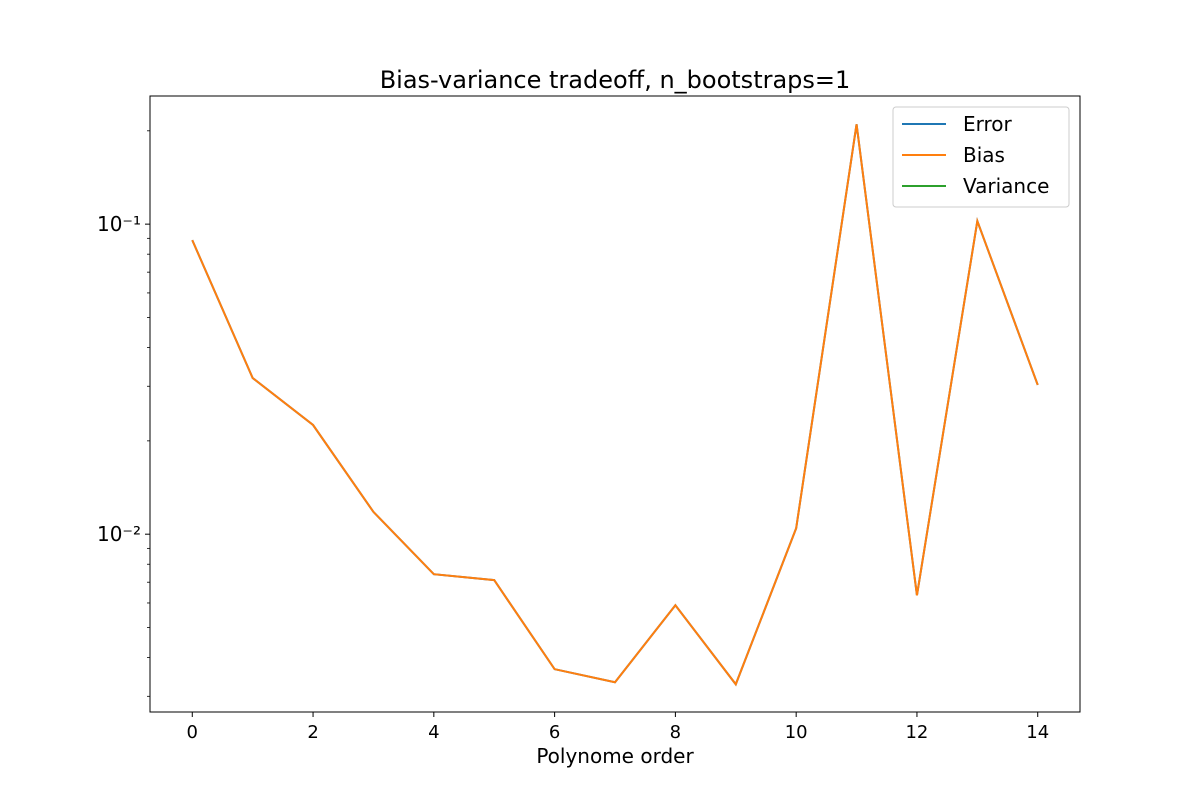 The height and width of the screenshot is (800, 1200). I want to click on x-tick-label: 8, so click(675, 732).